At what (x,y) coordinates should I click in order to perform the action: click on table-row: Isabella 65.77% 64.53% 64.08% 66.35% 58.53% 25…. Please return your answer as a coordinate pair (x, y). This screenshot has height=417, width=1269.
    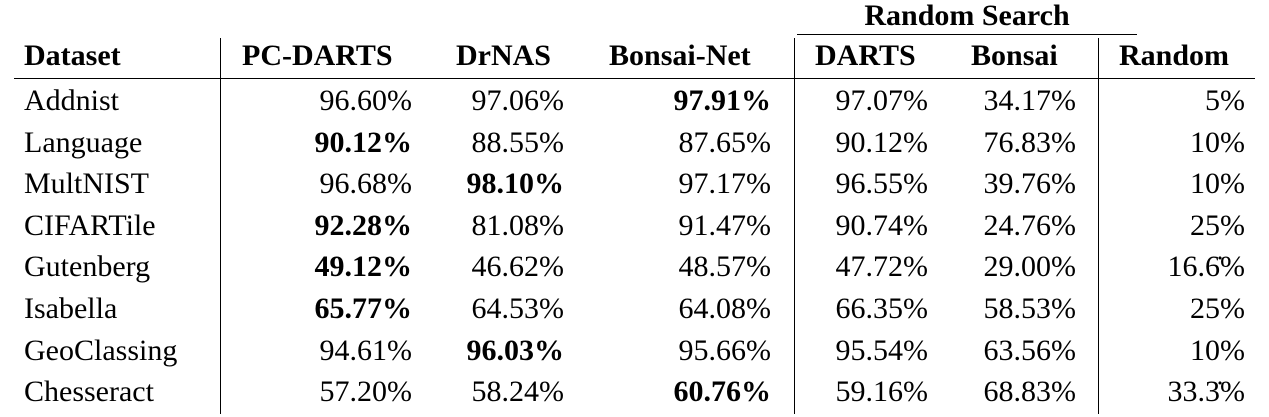
    Looking at the image, I should click on (634, 309).